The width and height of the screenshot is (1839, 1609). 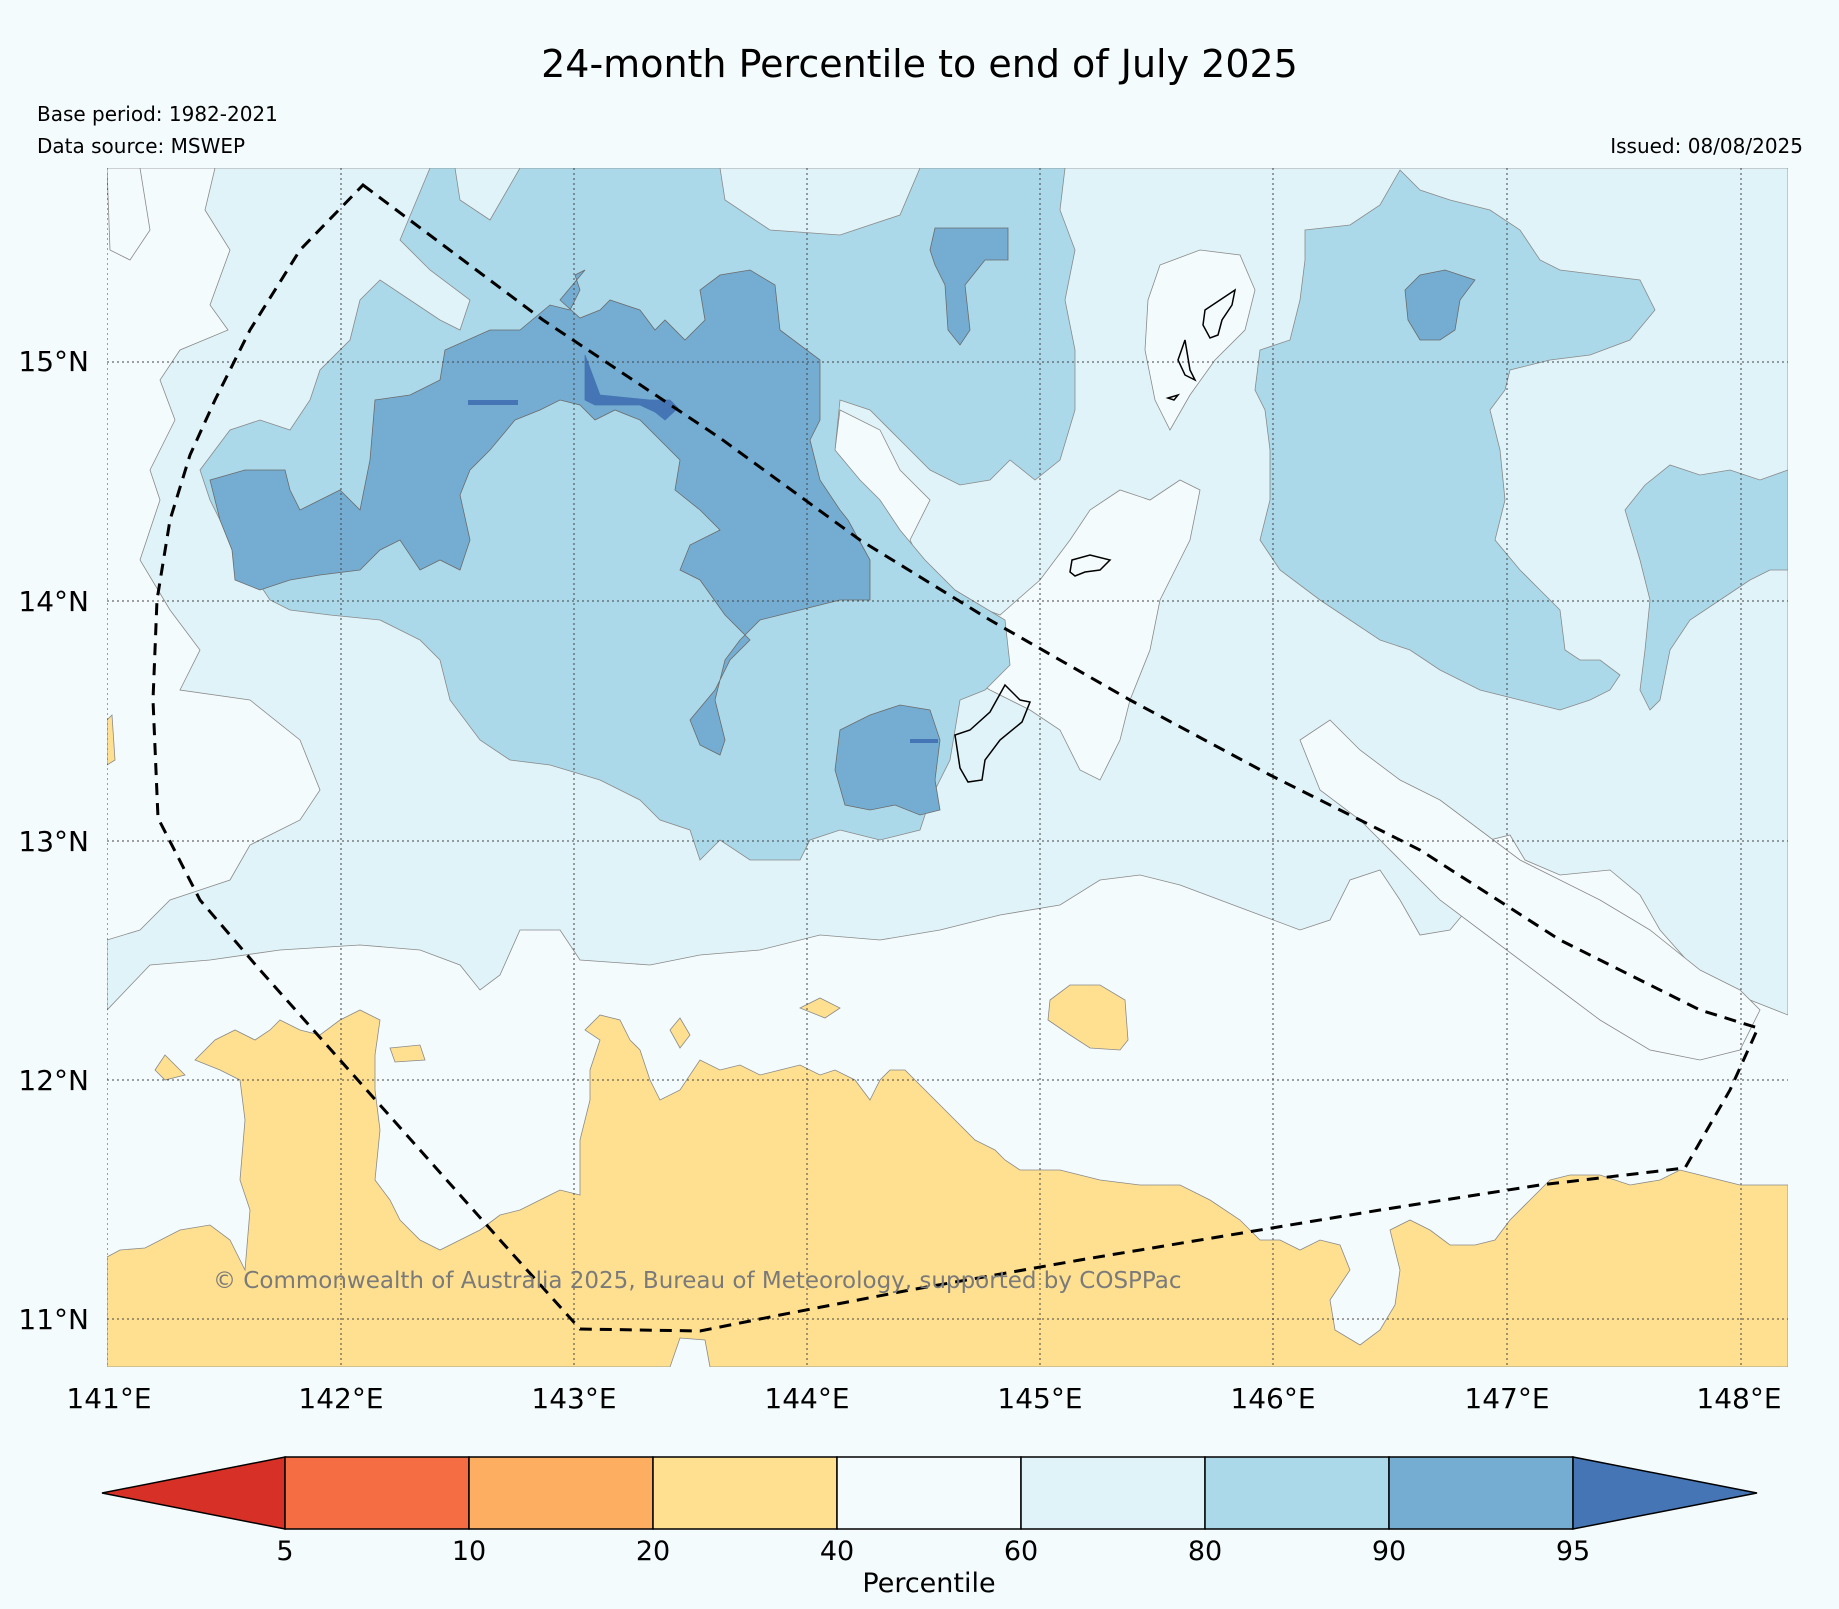 What do you see at coordinates (1389, 1551) in the screenshot?
I see `colorbar-tick-90: 90` at bounding box center [1389, 1551].